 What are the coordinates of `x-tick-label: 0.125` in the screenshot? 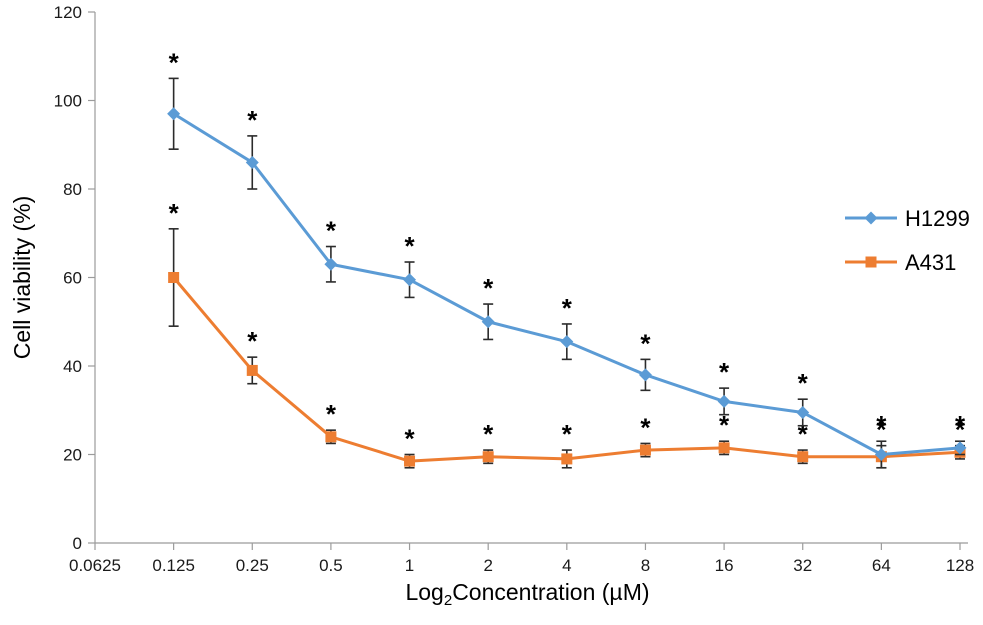 It's located at (173, 565).